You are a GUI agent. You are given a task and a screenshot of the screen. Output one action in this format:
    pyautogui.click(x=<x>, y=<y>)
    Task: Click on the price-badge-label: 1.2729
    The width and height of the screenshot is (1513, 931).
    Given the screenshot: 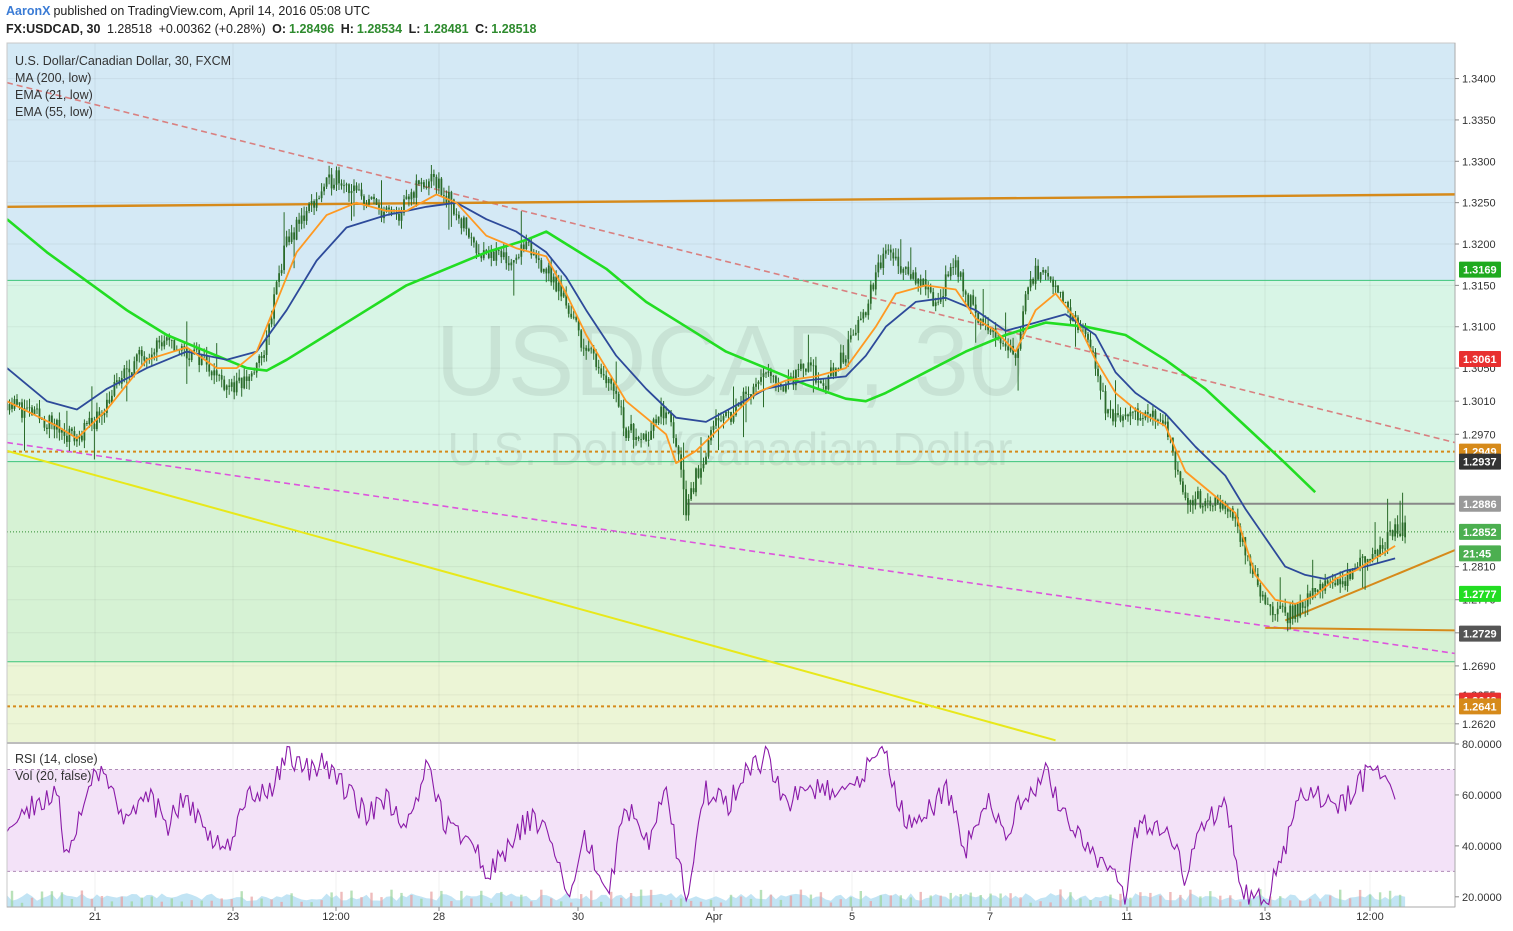 What is the action you would take?
    pyautogui.click(x=1480, y=635)
    